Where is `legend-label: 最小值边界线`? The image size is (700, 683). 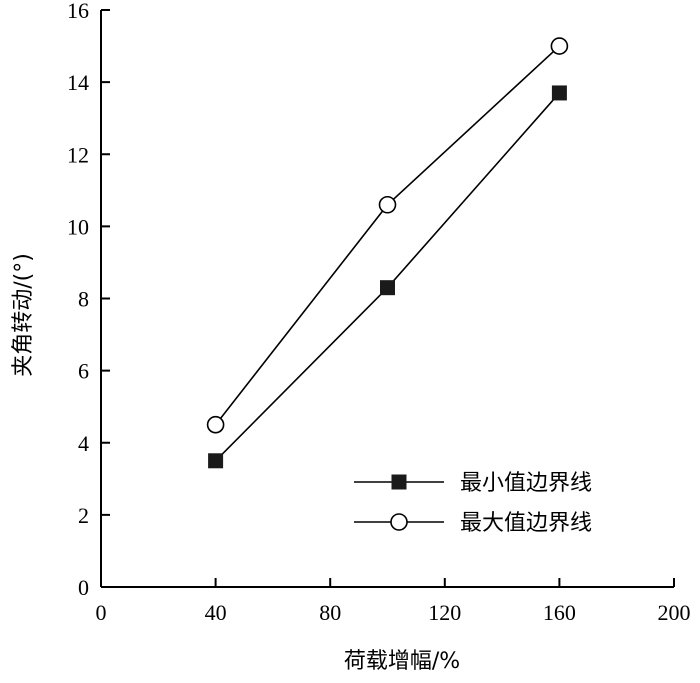 legend-label: 最小值边界线 is located at coordinates (526, 483).